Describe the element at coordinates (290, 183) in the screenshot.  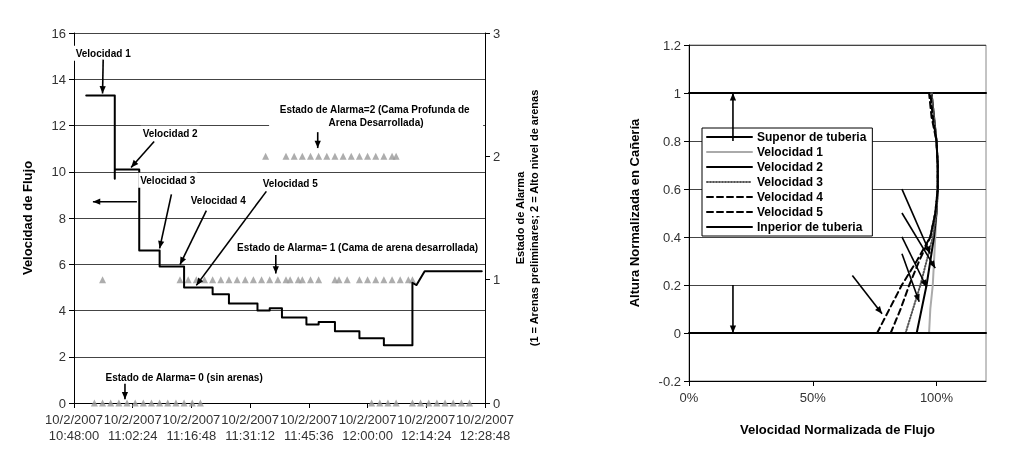
I see `annotation: Velocidad 5` at that location.